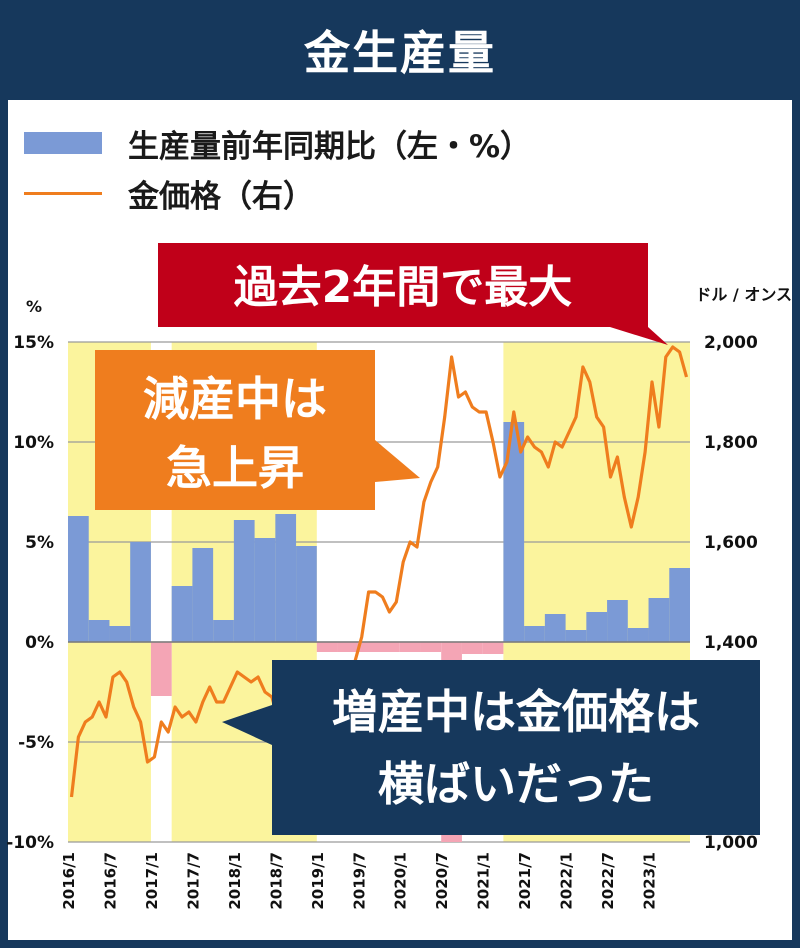  I want to click on callout-decline-line2: 急上昇, so click(235, 468).